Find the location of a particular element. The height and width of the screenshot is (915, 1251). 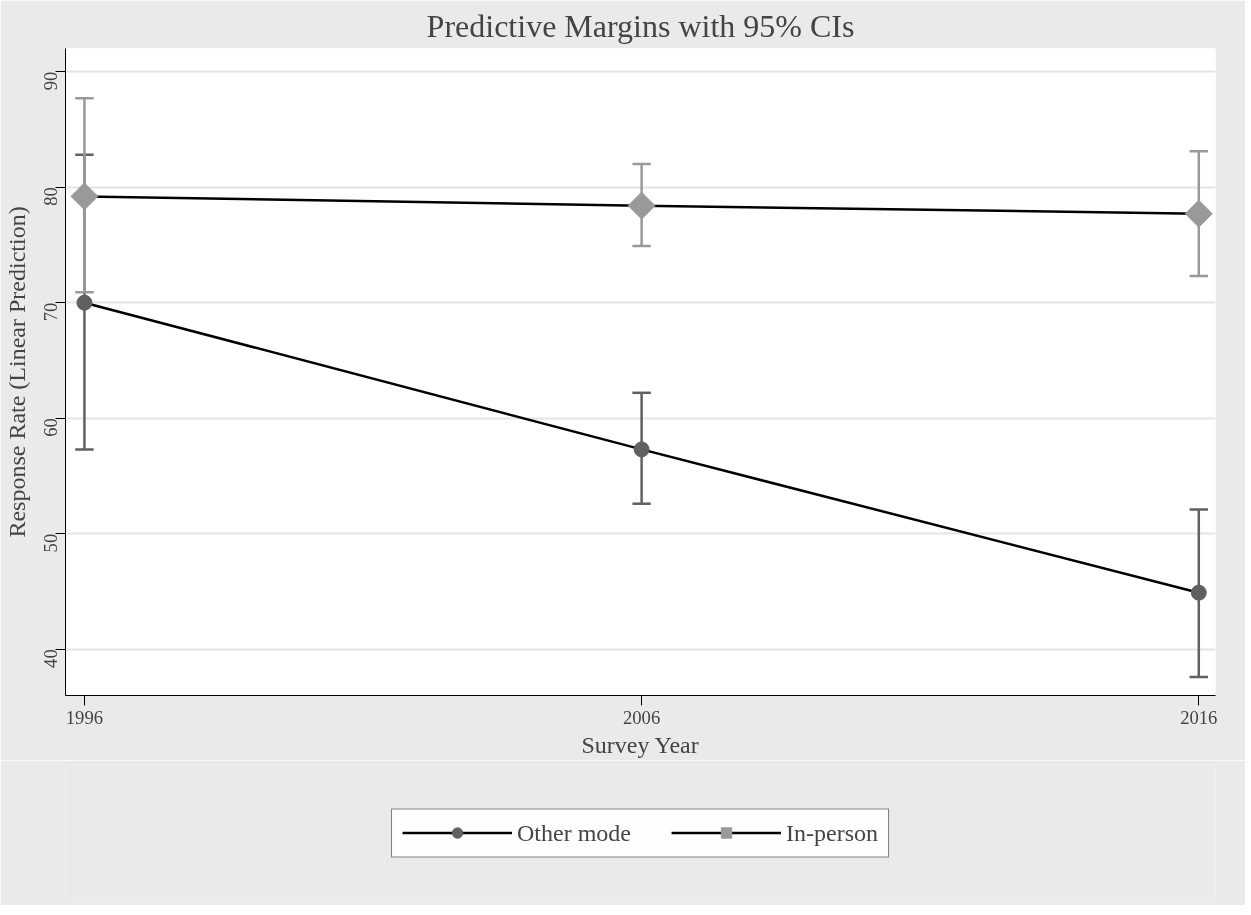

x-tick-label: 2016 is located at coordinates (1199, 717).